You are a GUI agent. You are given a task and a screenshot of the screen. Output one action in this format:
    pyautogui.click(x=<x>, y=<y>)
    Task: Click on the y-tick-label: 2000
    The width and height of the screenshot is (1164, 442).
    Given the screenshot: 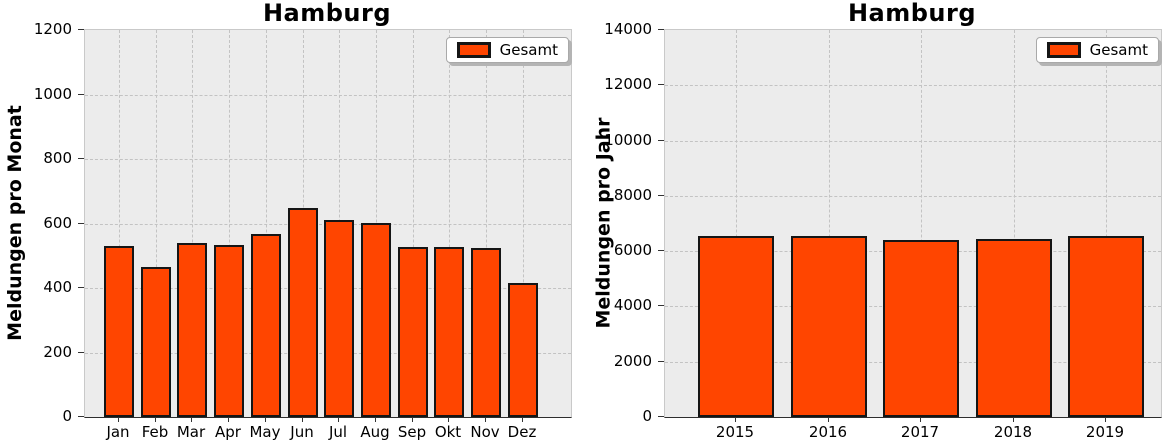 What is the action you would take?
    pyautogui.click(x=632, y=360)
    